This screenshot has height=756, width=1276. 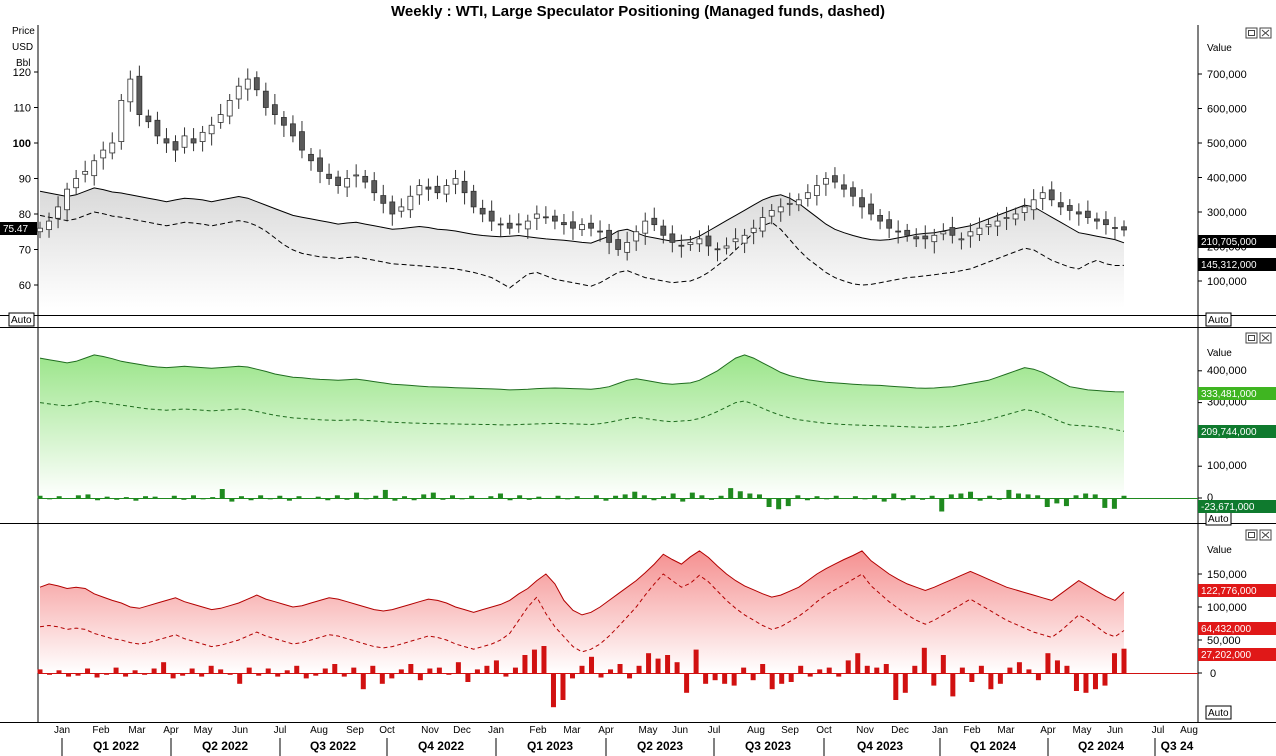 I want to click on auto-button-left: Auto, so click(x=21, y=319).